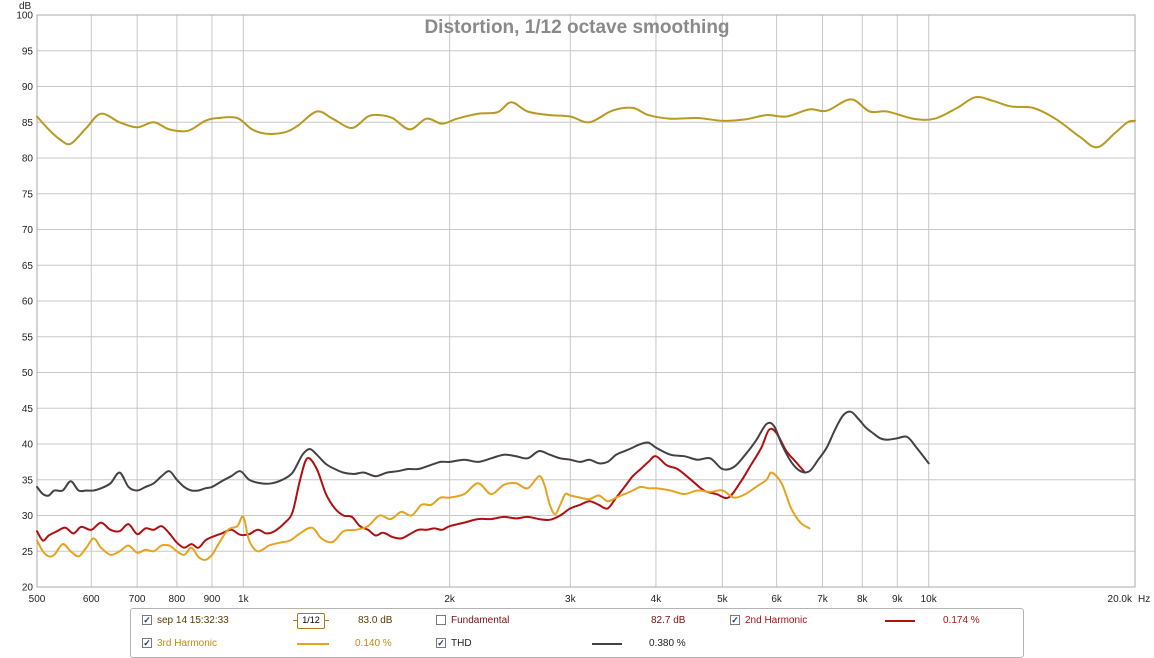 Image resolution: width=1154 pixels, height=658 pixels. What do you see at coordinates (576, 27) in the screenshot?
I see `chart-title: Distortion, 1/12 octave smoothing` at bounding box center [576, 27].